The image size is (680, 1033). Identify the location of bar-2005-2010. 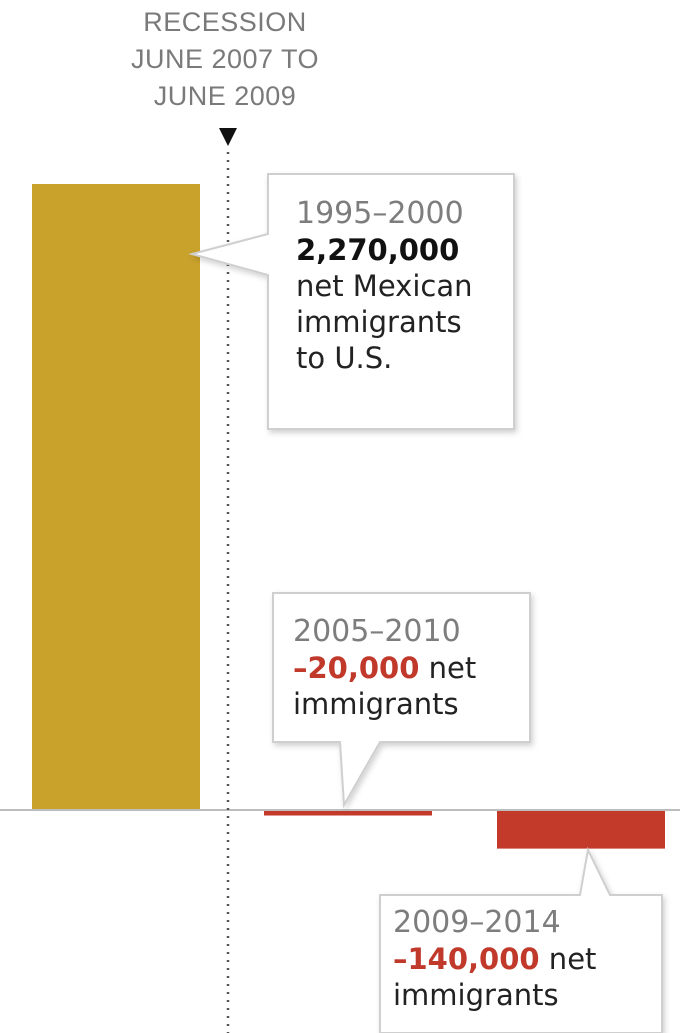
(348, 813).